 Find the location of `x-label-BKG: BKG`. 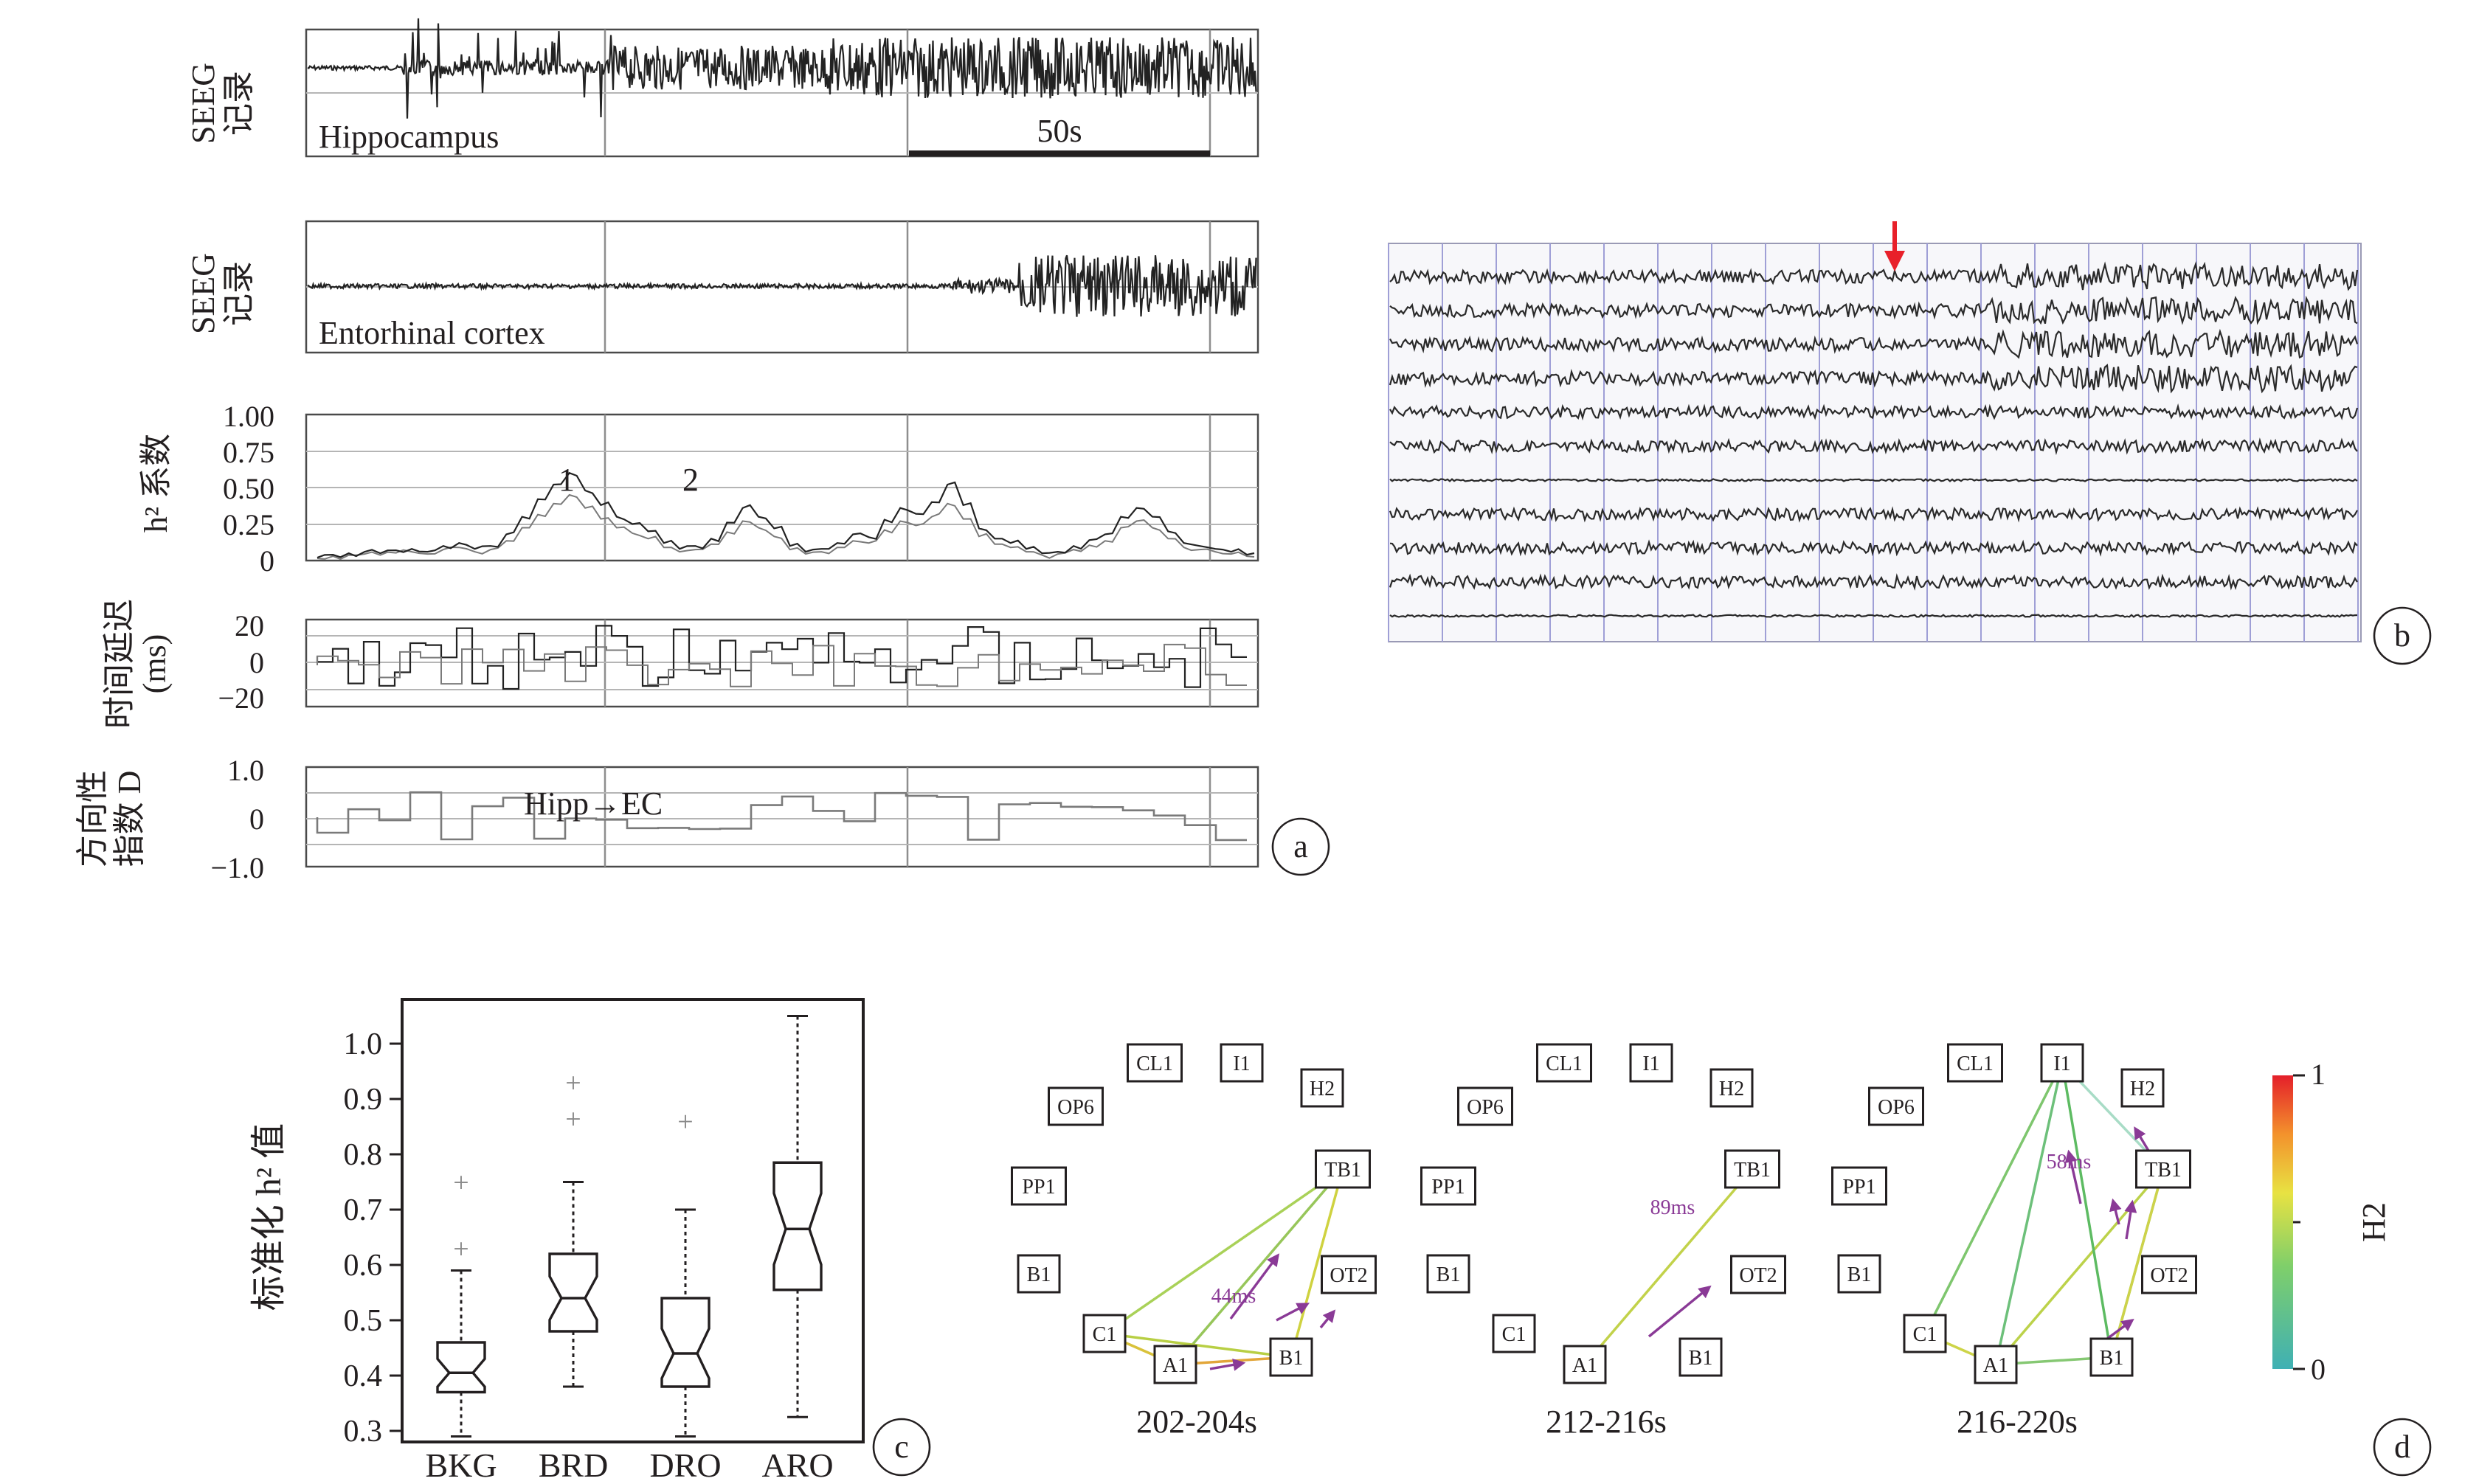

x-label-BKG: BKG is located at coordinates (461, 1465).